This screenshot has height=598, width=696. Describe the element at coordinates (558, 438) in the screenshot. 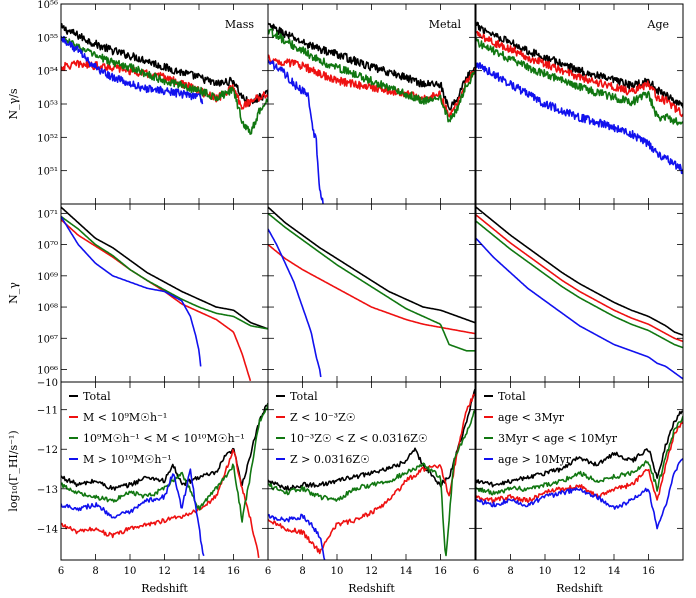

I see `legend-label: 3Myr < age < 10Myr` at that location.